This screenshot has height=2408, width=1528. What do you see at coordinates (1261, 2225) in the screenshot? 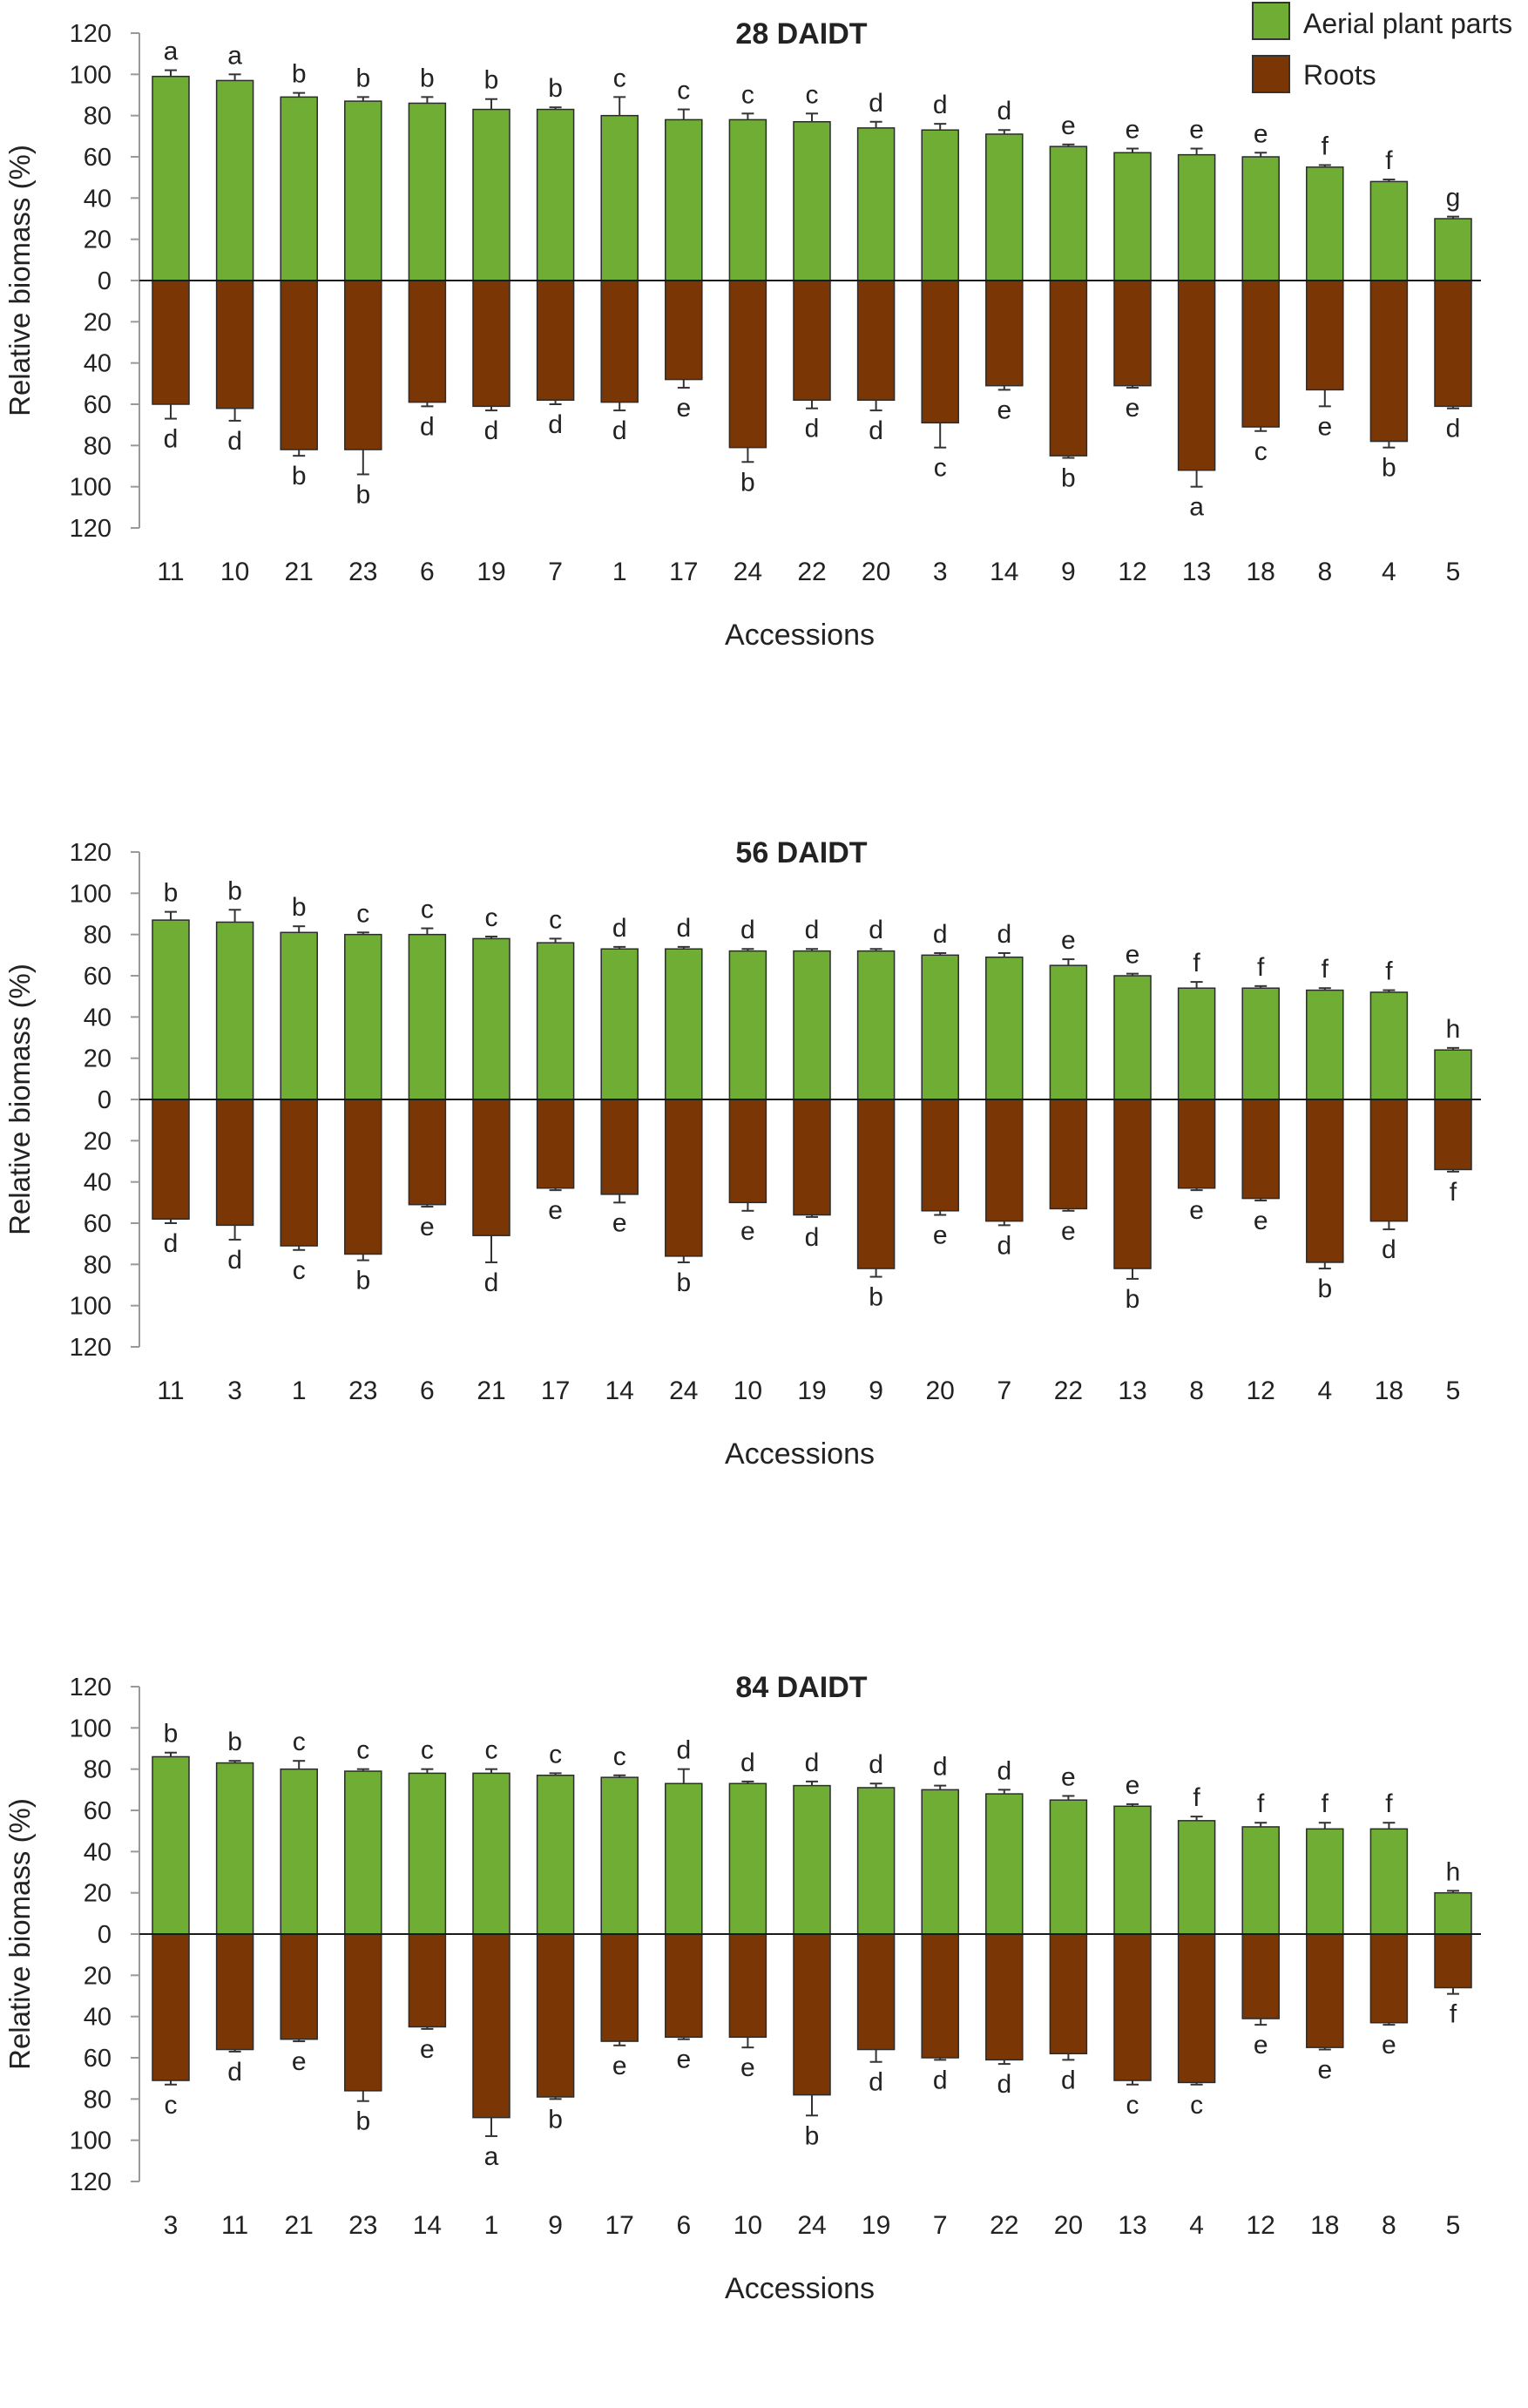
I see `x-tick-label: 12` at bounding box center [1261, 2225].